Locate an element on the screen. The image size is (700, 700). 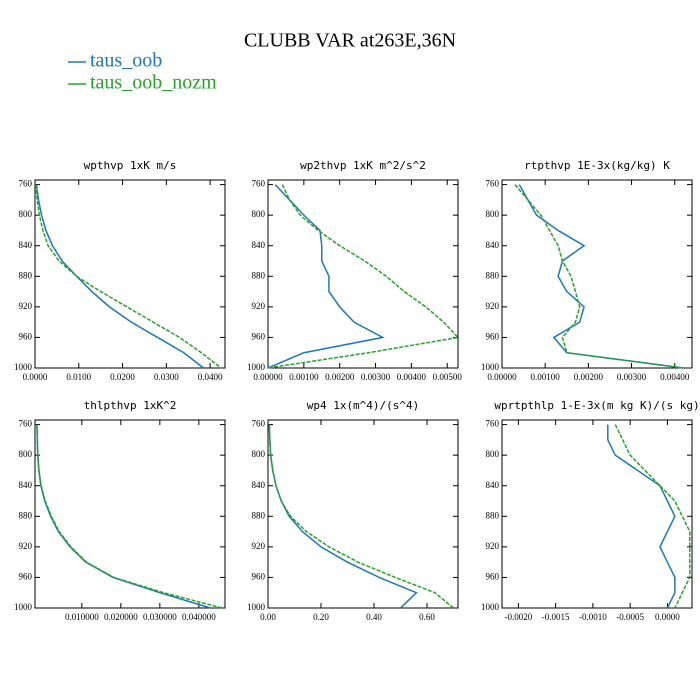
plot-title: wprtpthlp 1-E-3x(m kg K)/(s kg) is located at coordinates (596, 405).